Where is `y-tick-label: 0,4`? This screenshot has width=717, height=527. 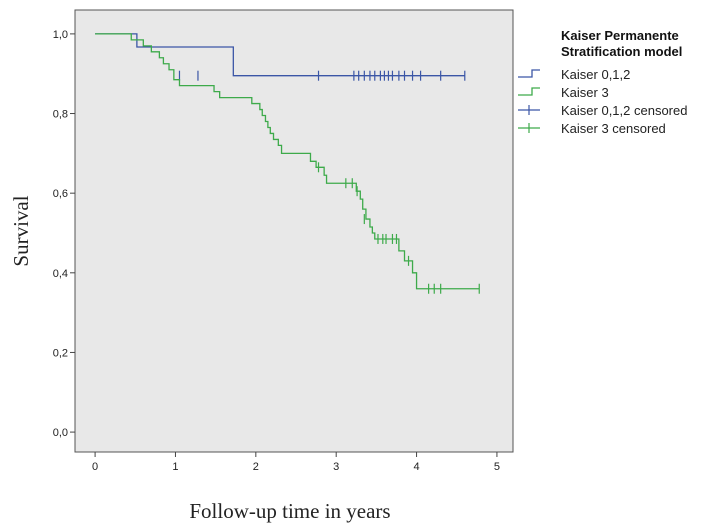
y-tick-label: 0,4 is located at coordinates (60, 274).